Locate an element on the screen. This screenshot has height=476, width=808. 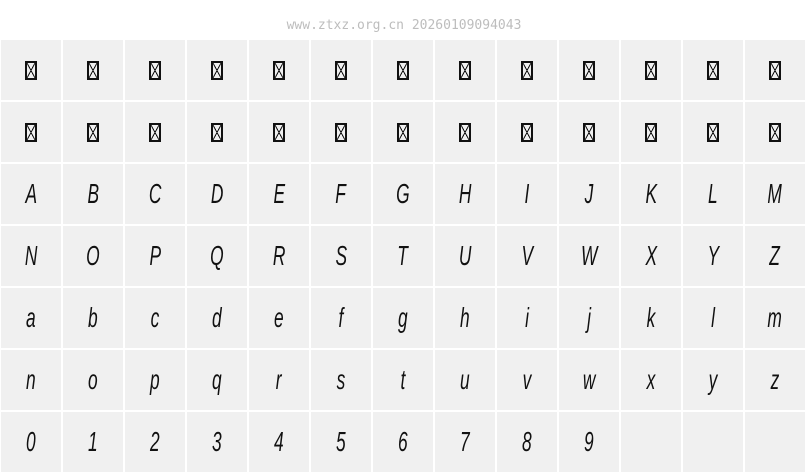
glyph-cell: s is located at coordinates (341, 380).